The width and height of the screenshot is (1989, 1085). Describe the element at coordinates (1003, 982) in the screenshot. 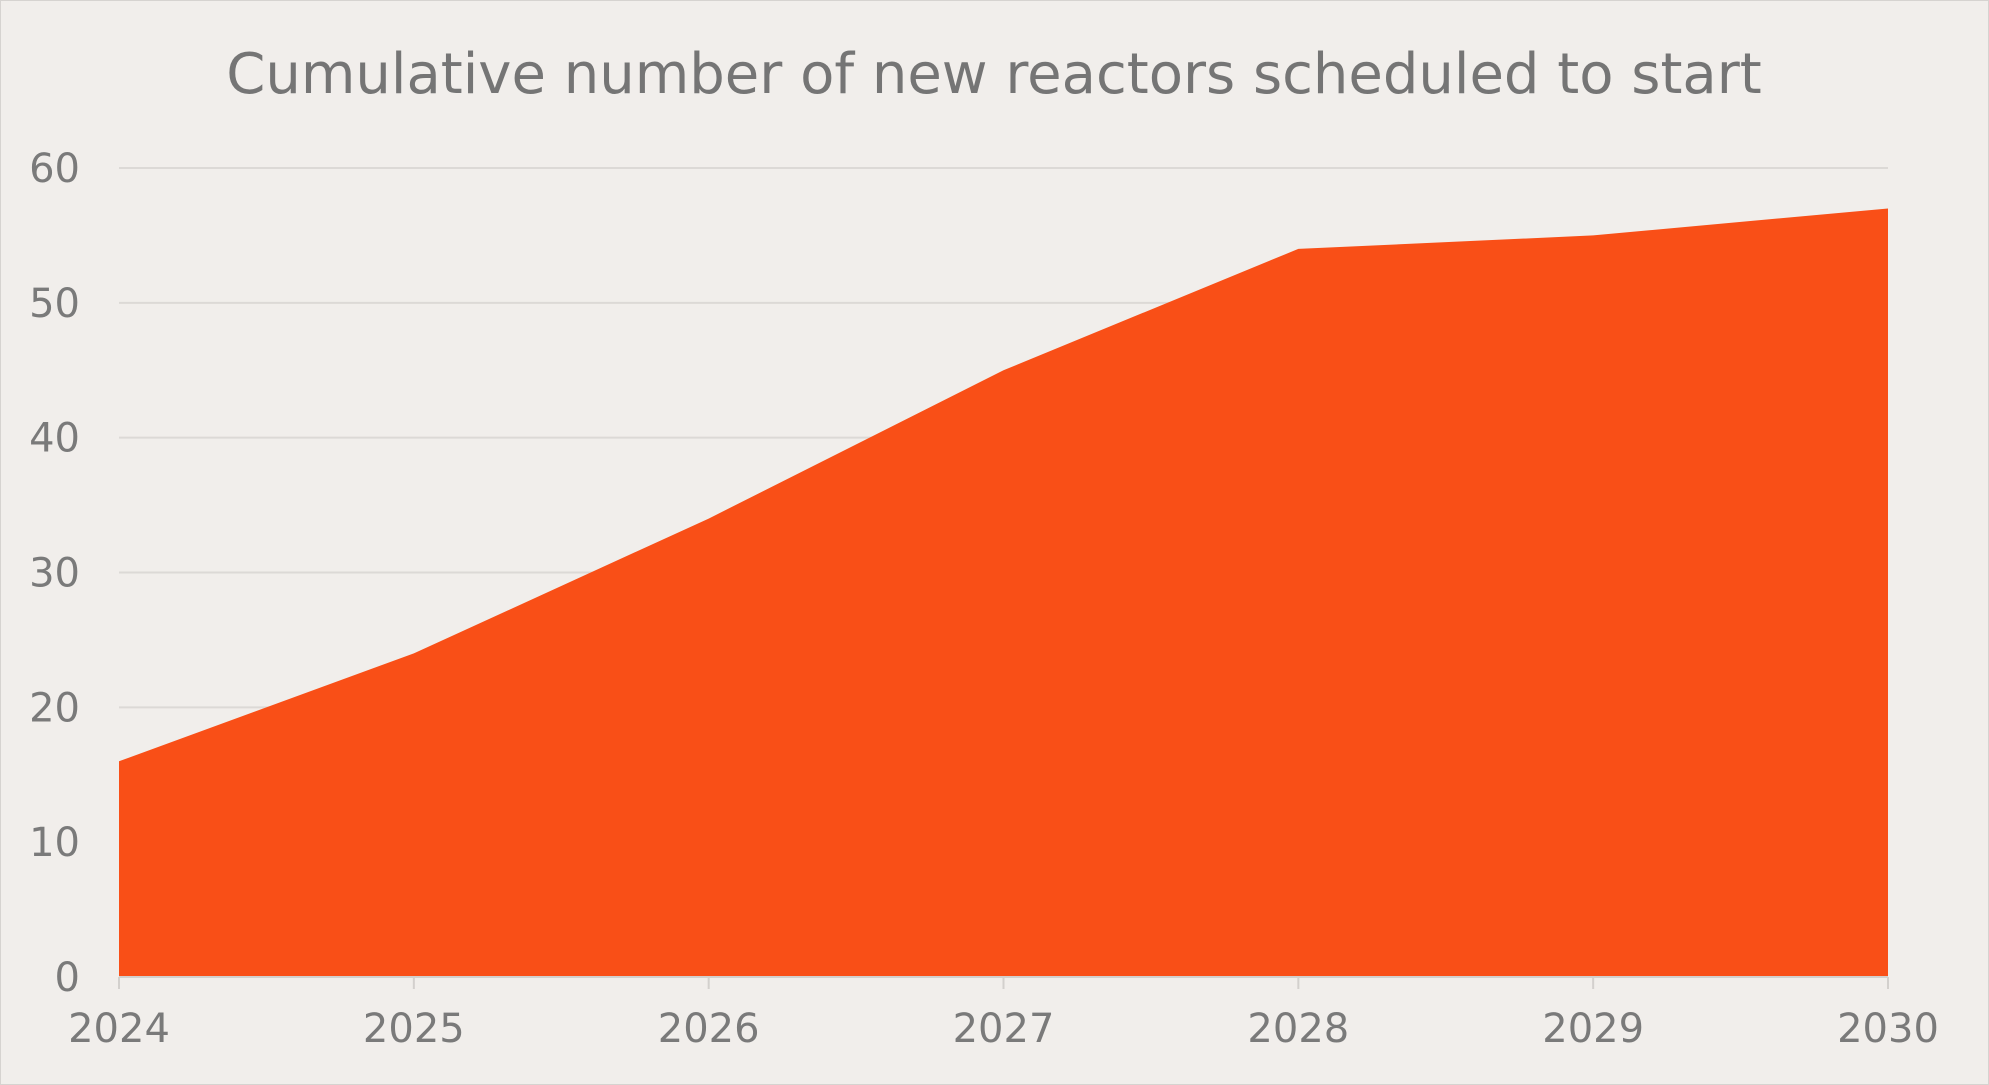

I see `x-axis` at that location.